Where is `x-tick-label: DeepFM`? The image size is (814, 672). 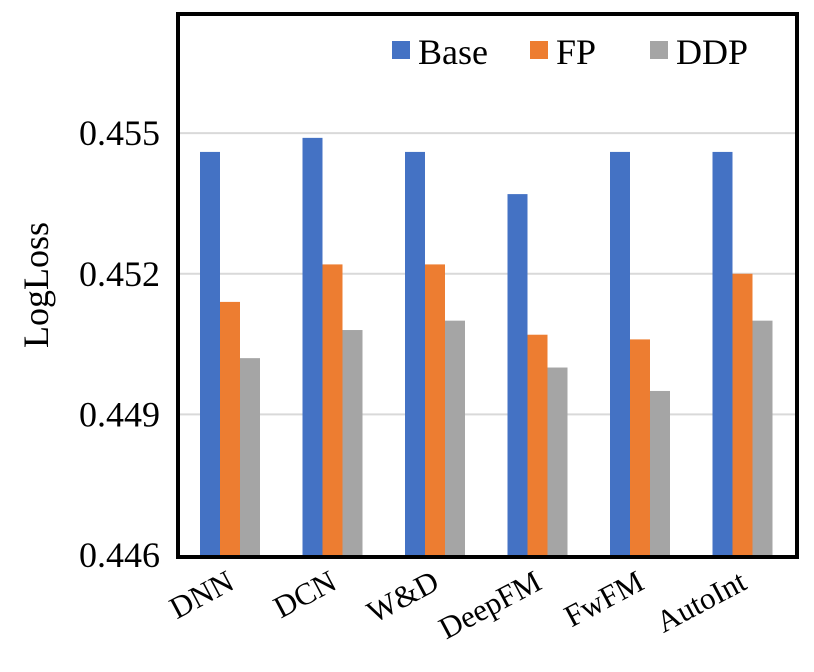 x-tick-label: DeepFM is located at coordinates (490, 604).